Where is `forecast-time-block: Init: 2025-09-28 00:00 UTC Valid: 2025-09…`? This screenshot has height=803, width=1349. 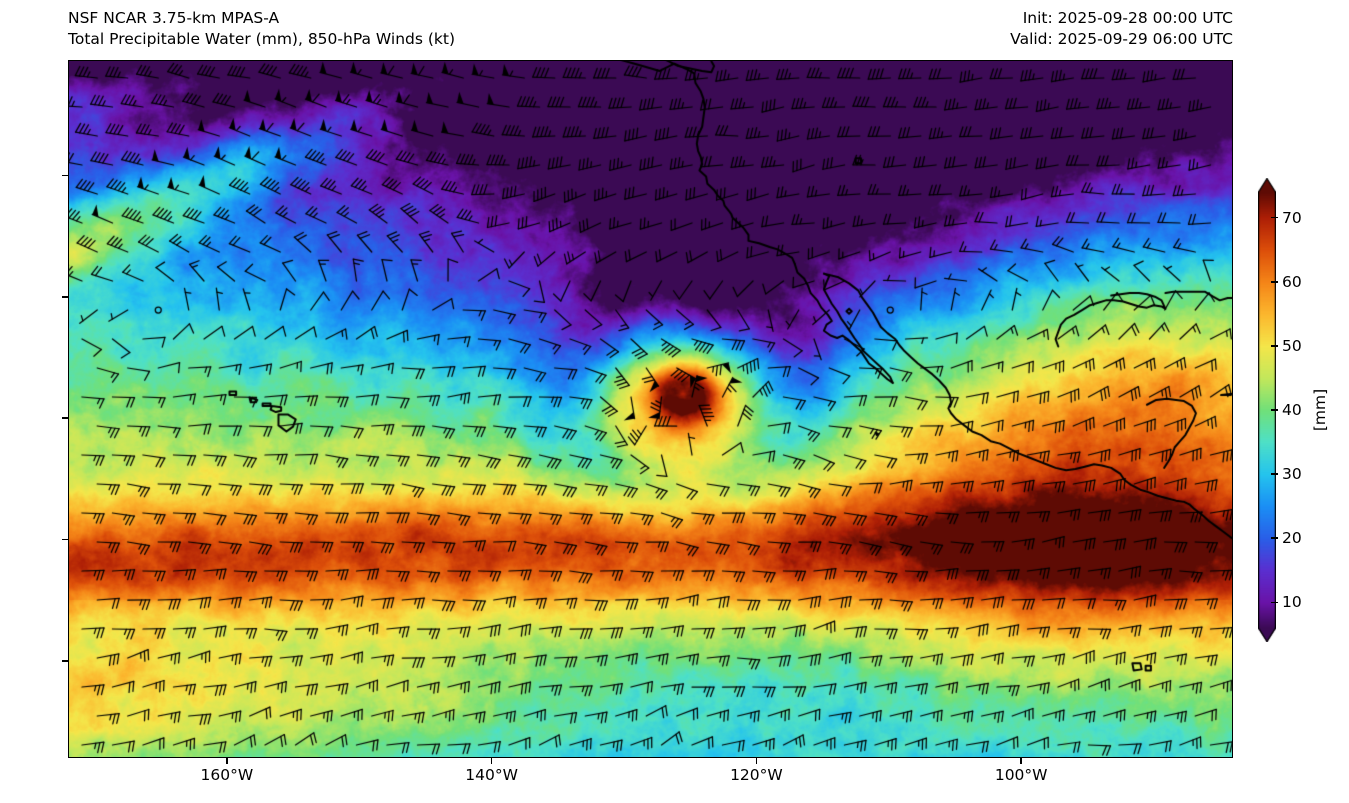 forecast-time-block: Init: 2025-09-28 00:00 UTC Valid: 2025-09… is located at coordinates (1121, 29).